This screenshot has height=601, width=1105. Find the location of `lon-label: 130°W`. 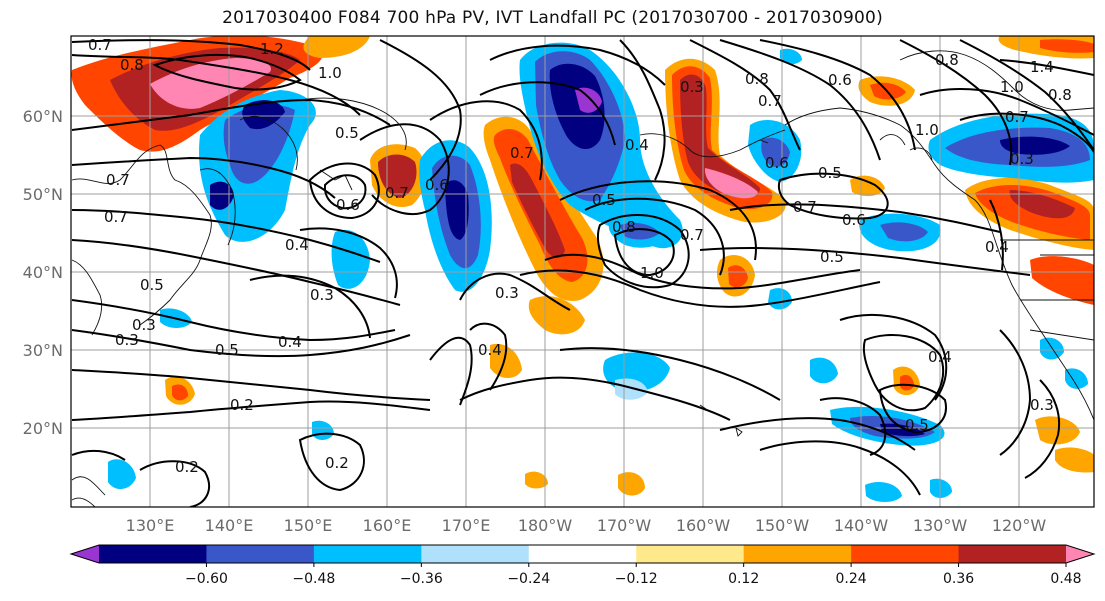

lon-label: 130°W is located at coordinates (940, 525).